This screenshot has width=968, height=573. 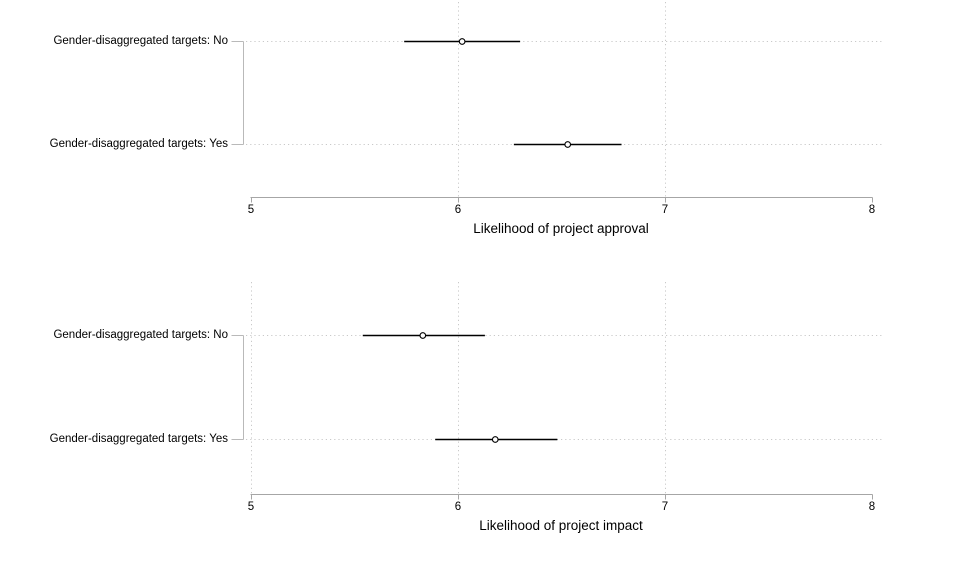 What do you see at coordinates (138, 144) in the screenshot?
I see `category-label-approval-yes: Gender-disaggregated targets: Yes` at bounding box center [138, 144].